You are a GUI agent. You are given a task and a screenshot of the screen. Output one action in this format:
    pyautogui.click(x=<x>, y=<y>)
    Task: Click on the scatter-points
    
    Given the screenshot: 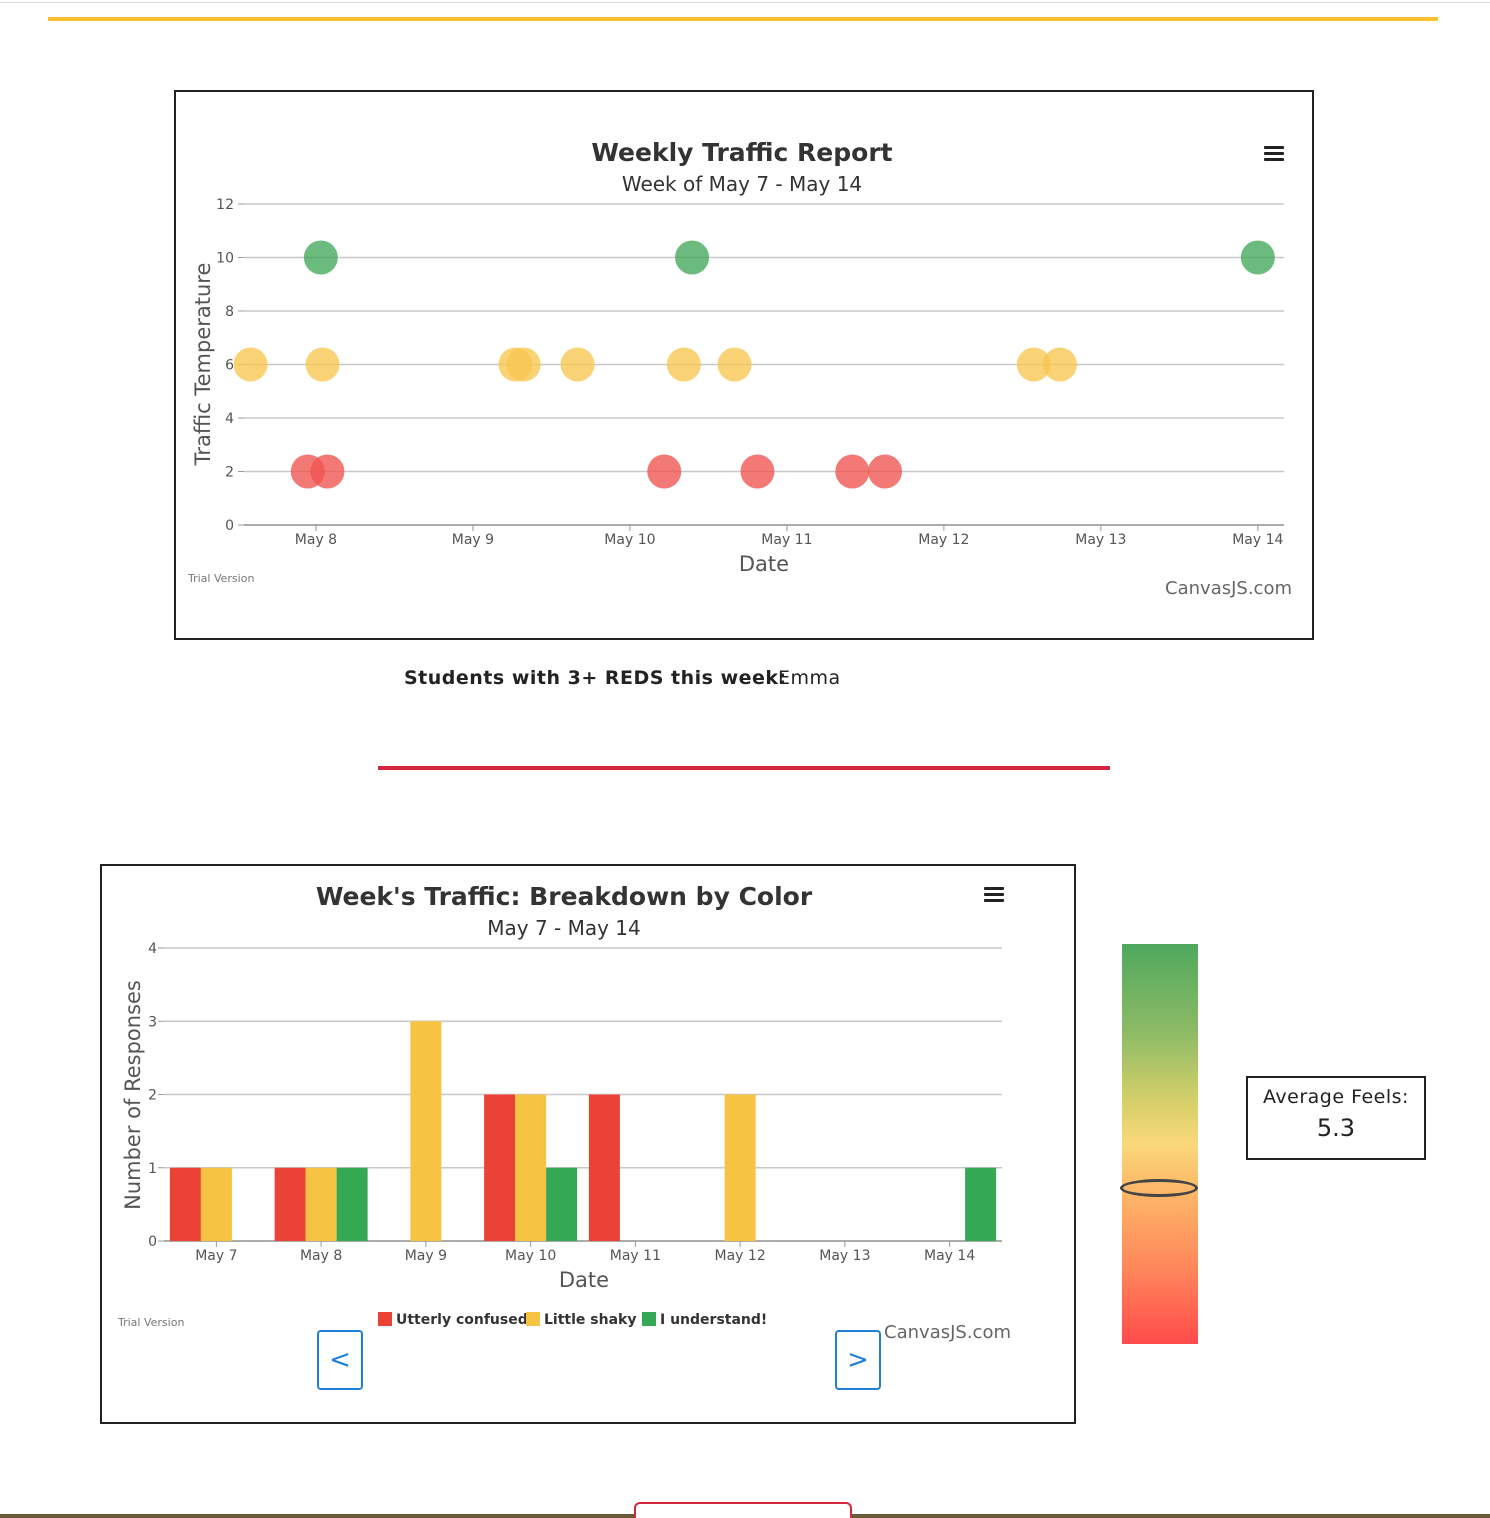 What is the action you would take?
    pyautogui.click(x=754, y=364)
    